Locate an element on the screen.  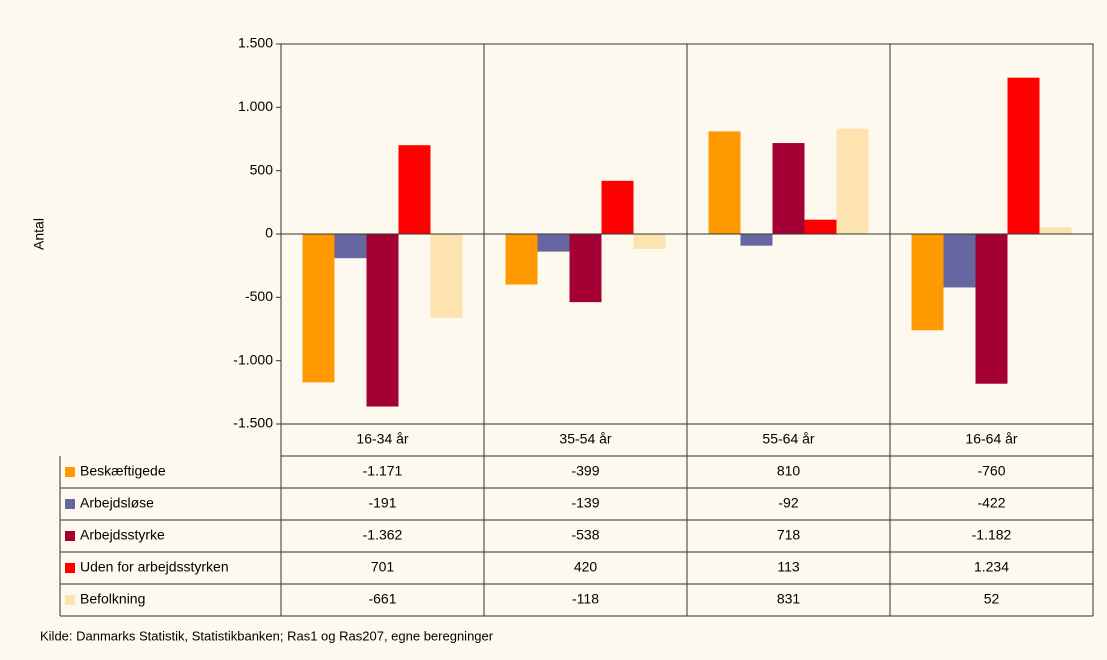
table-value: -1.362 is located at coordinates (383, 535).